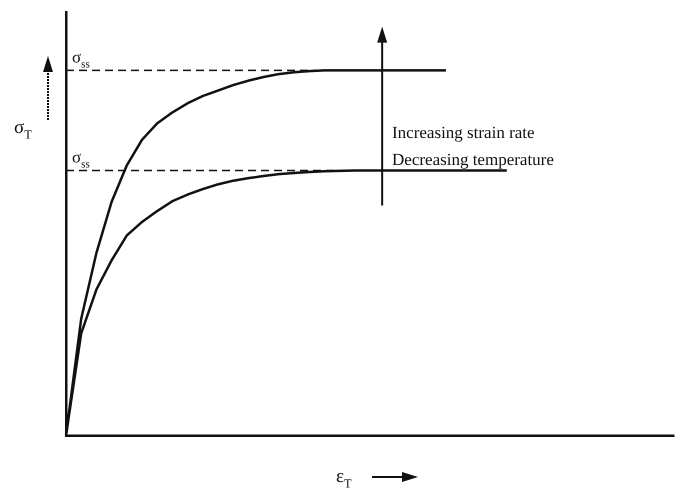  What do you see at coordinates (473, 159) in the screenshot?
I see `annotation: Decreasing temperature` at bounding box center [473, 159].